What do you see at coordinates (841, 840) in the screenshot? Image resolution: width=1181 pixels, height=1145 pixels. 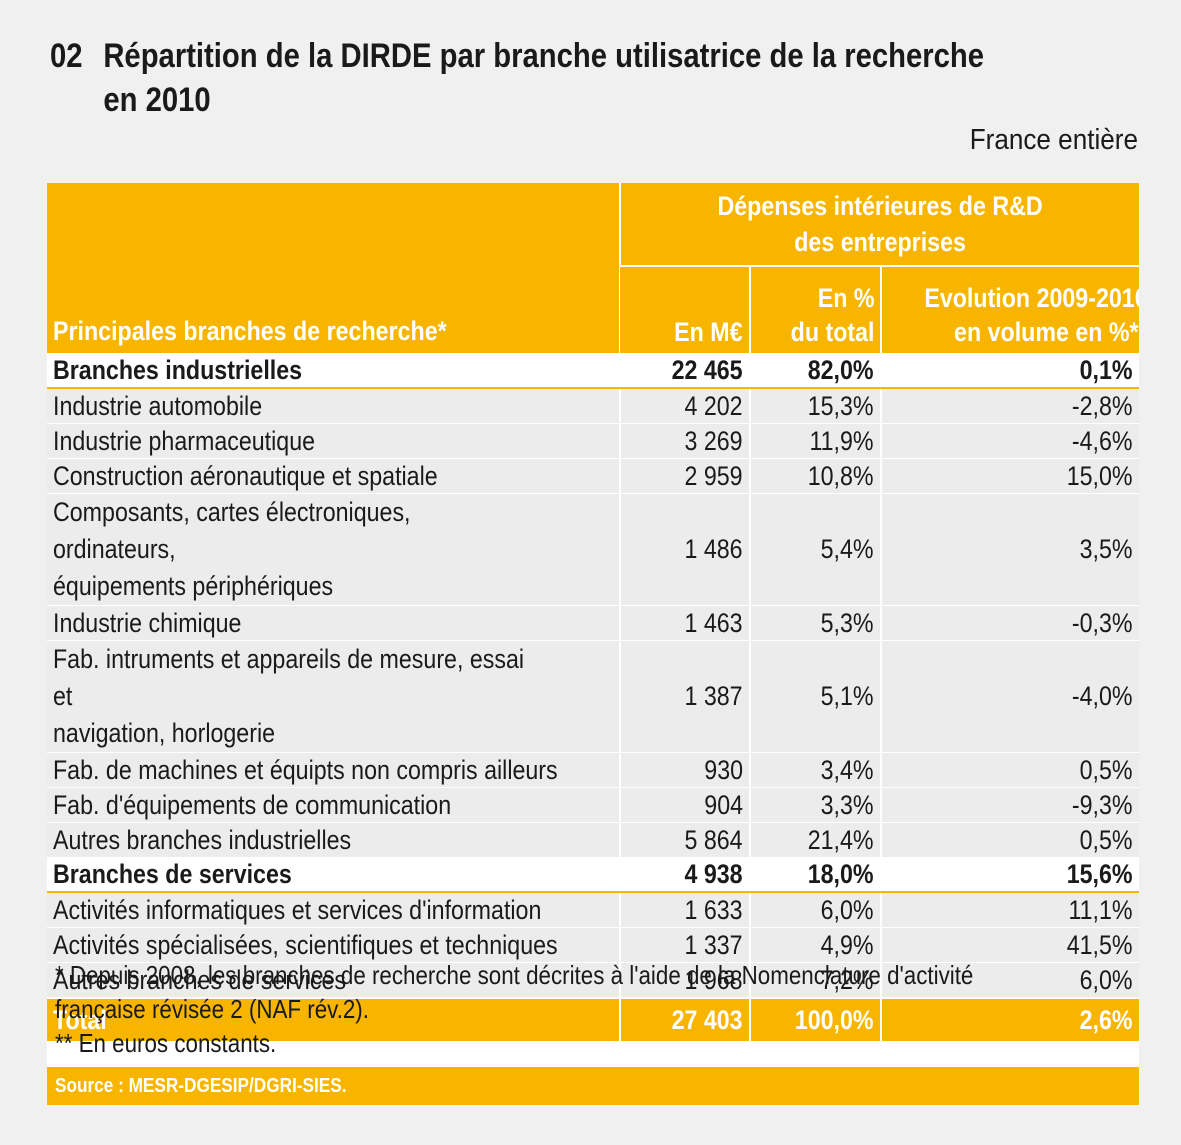 I see `row-pct: 21,4%` at bounding box center [841, 840].